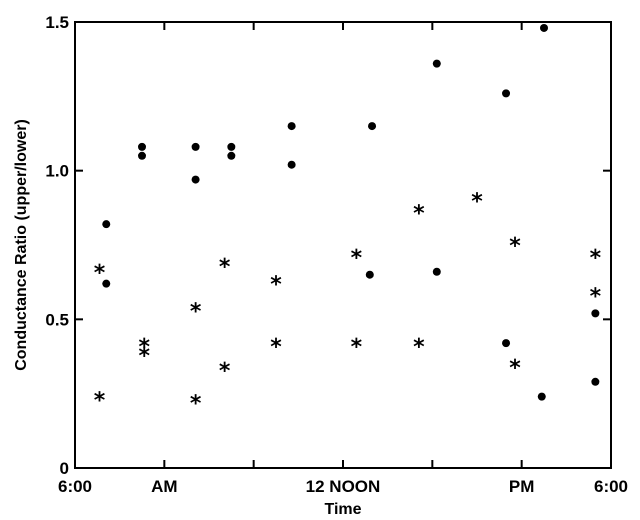  What do you see at coordinates (57, 171) in the screenshot?
I see `y-tick-label: 1.0` at bounding box center [57, 171].